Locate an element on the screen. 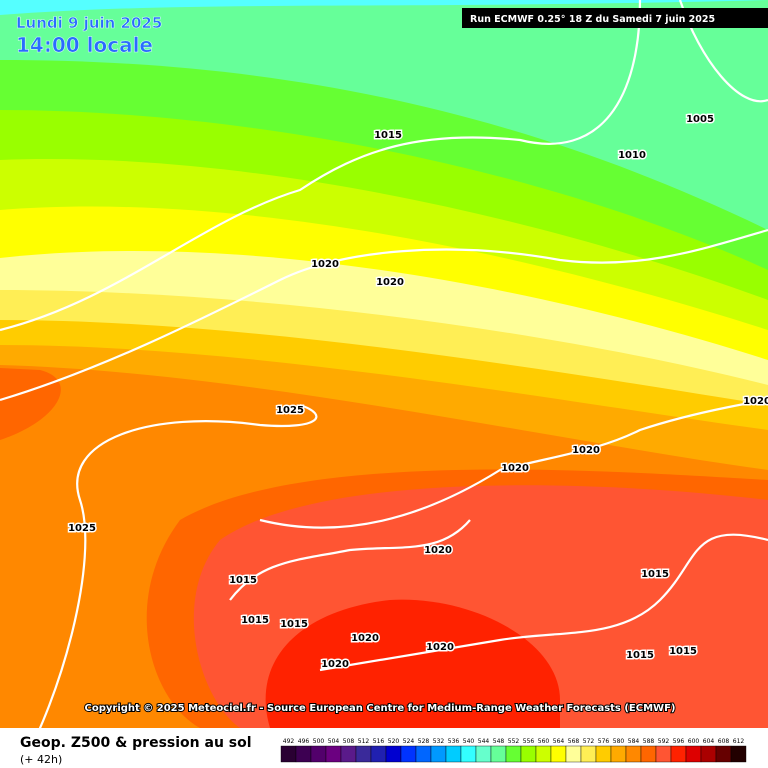 This screenshot has width=768, height=768. colorbar-label: 556 is located at coordinates (529, 741).